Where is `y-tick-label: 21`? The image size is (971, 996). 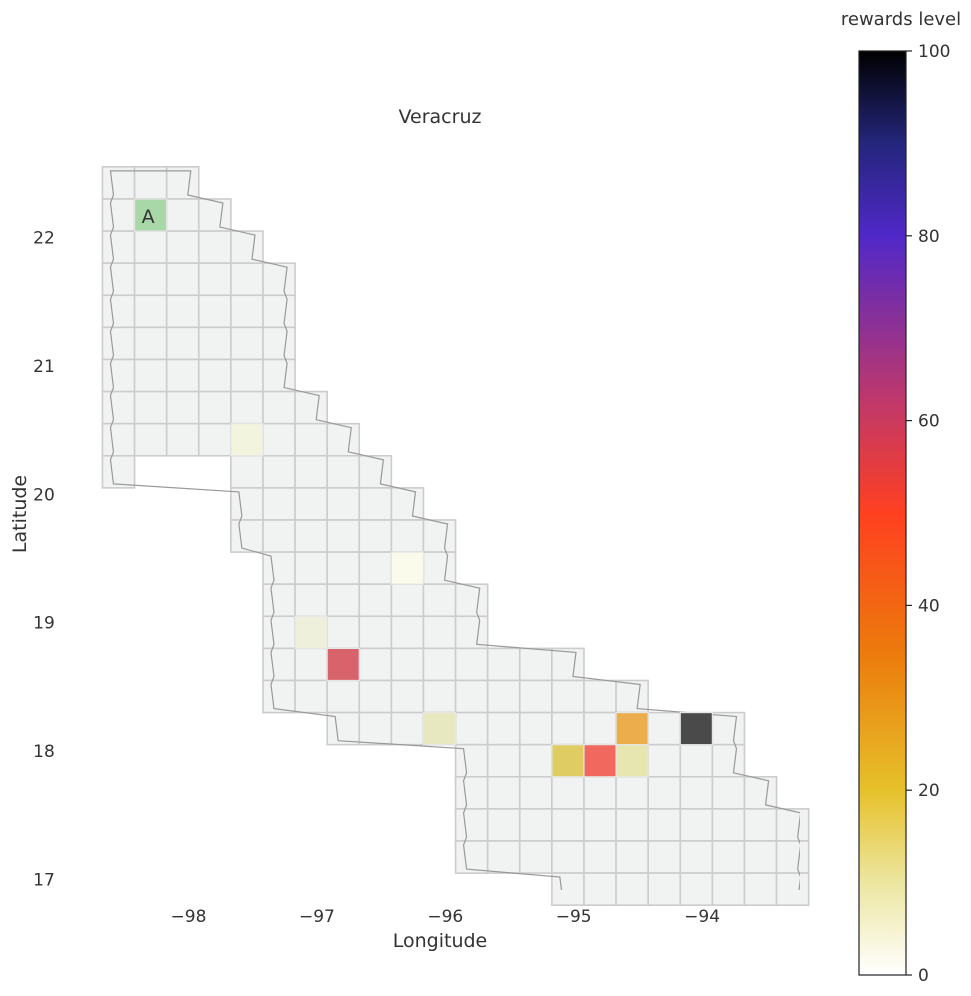 y-tick-label: 21 is located at coordinates (44, 367).